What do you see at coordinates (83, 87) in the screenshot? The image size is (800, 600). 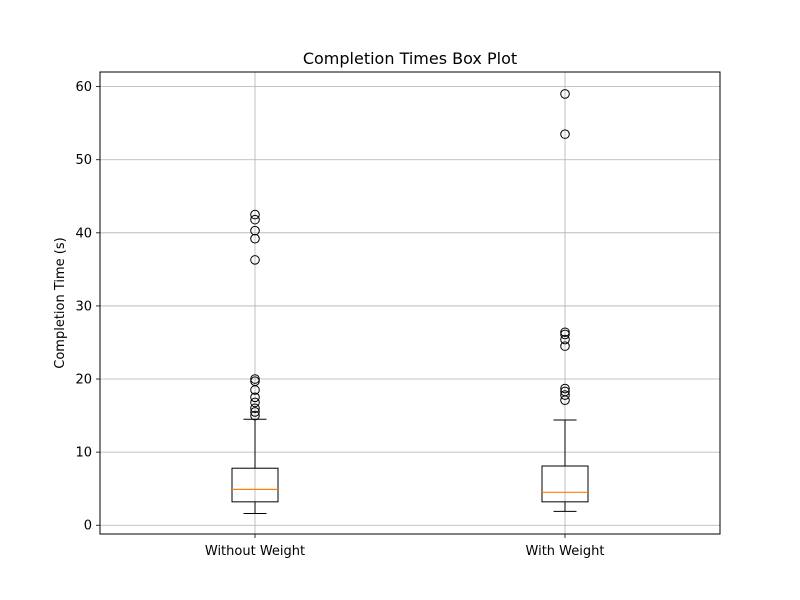 I see `y-tick-label: 60` at bounding box center [83, 87].